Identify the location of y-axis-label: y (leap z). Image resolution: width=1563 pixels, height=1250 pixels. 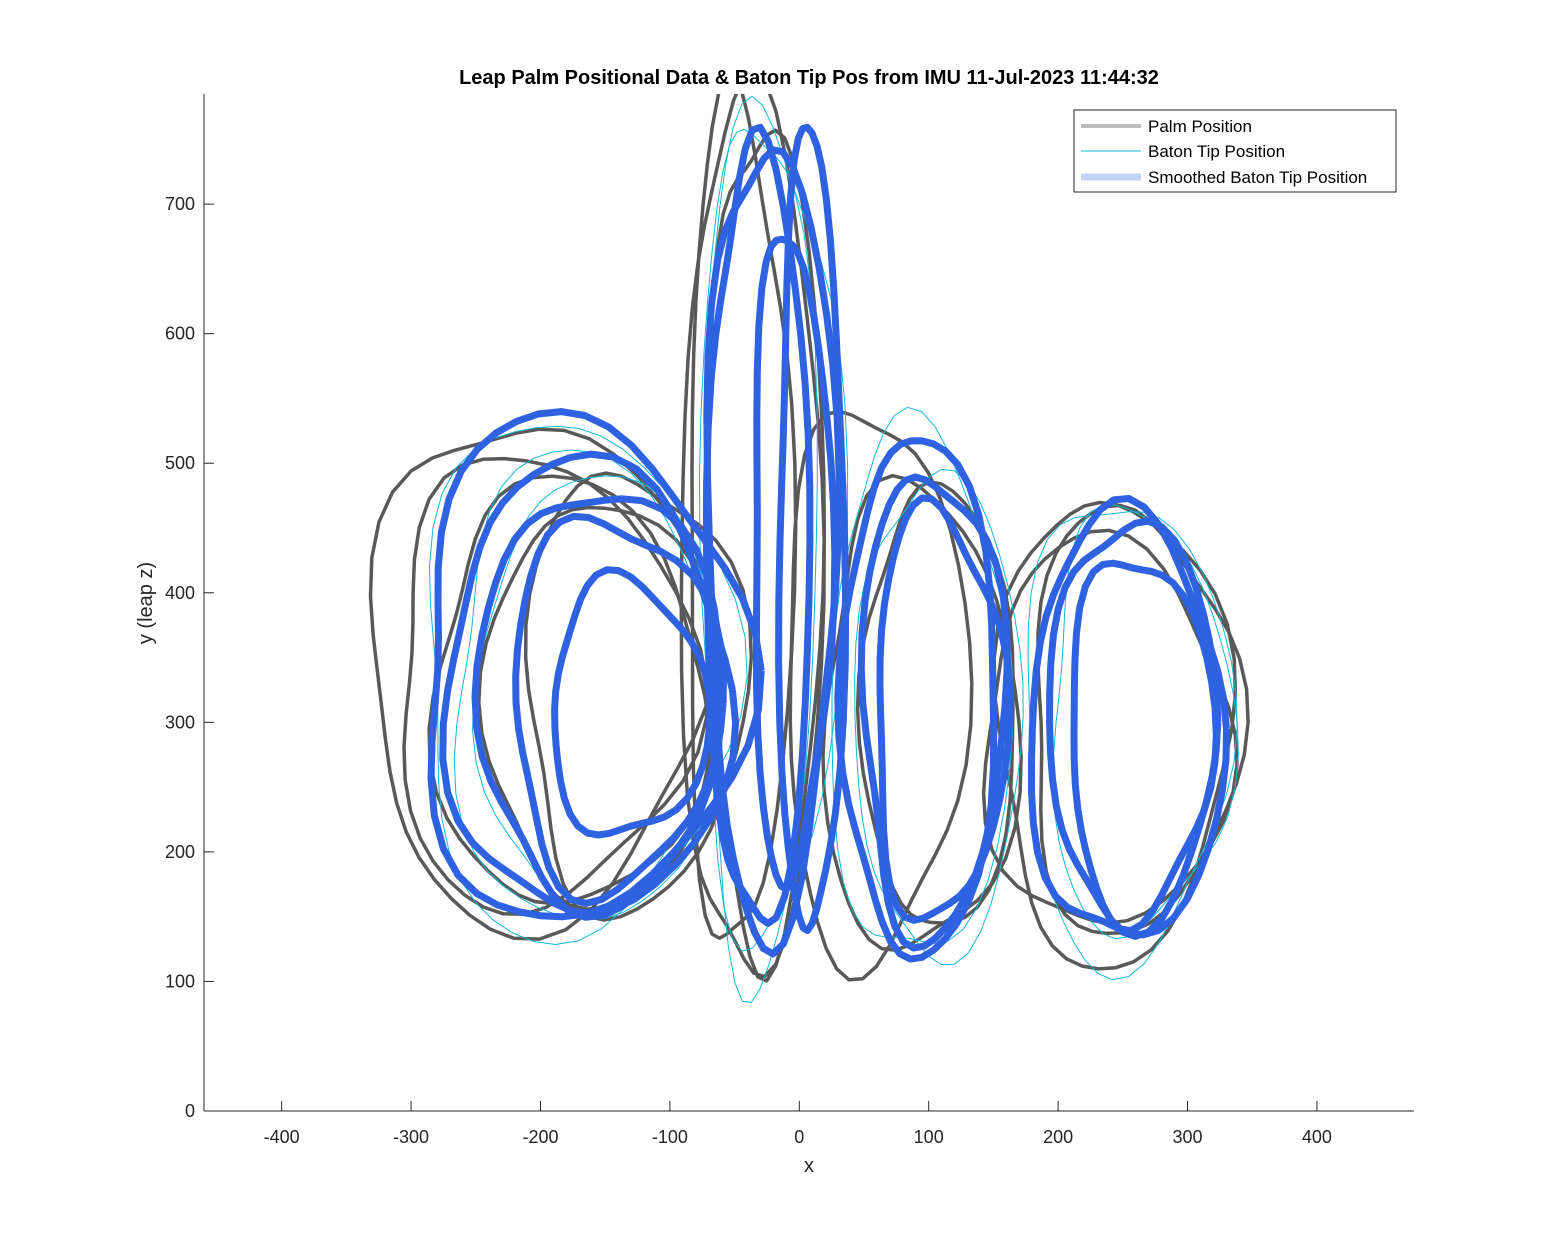
(146, 603).